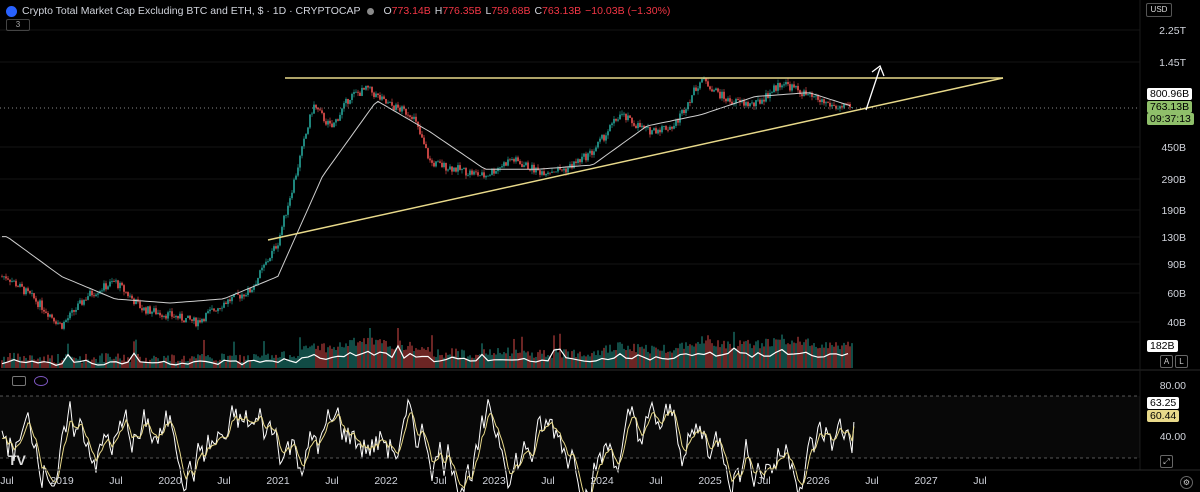  Describe the element at coordinates (1181, 361) in the screenshot. I see `log-scale-button: L` at that location.